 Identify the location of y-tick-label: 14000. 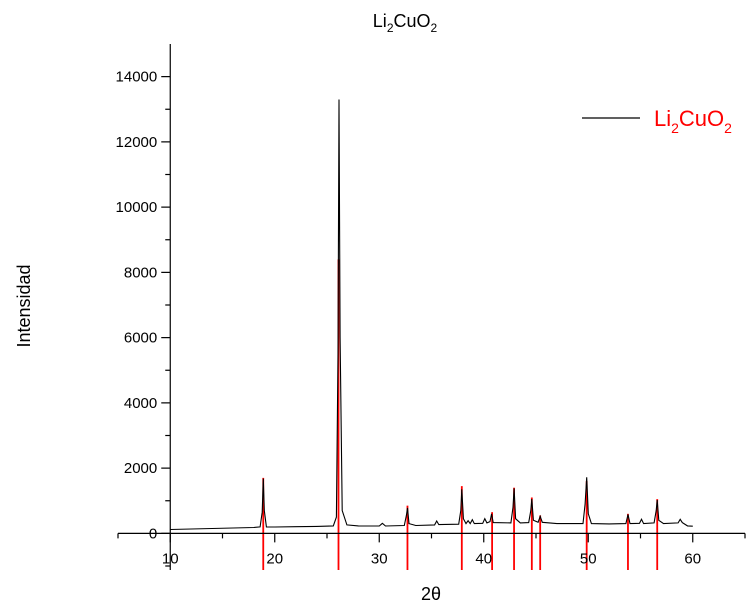
(137, 77).